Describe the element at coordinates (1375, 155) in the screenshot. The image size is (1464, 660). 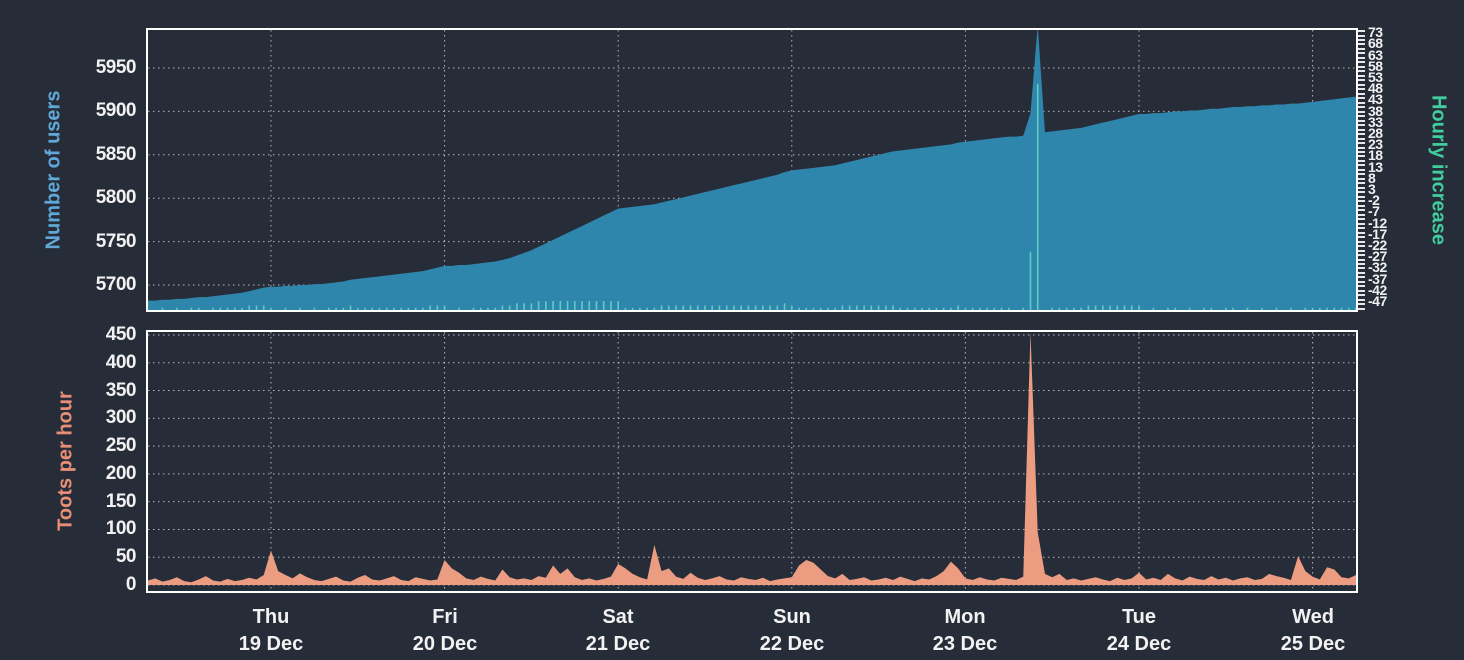
I see `hourly-increase-ytick-label: 18` at that location.